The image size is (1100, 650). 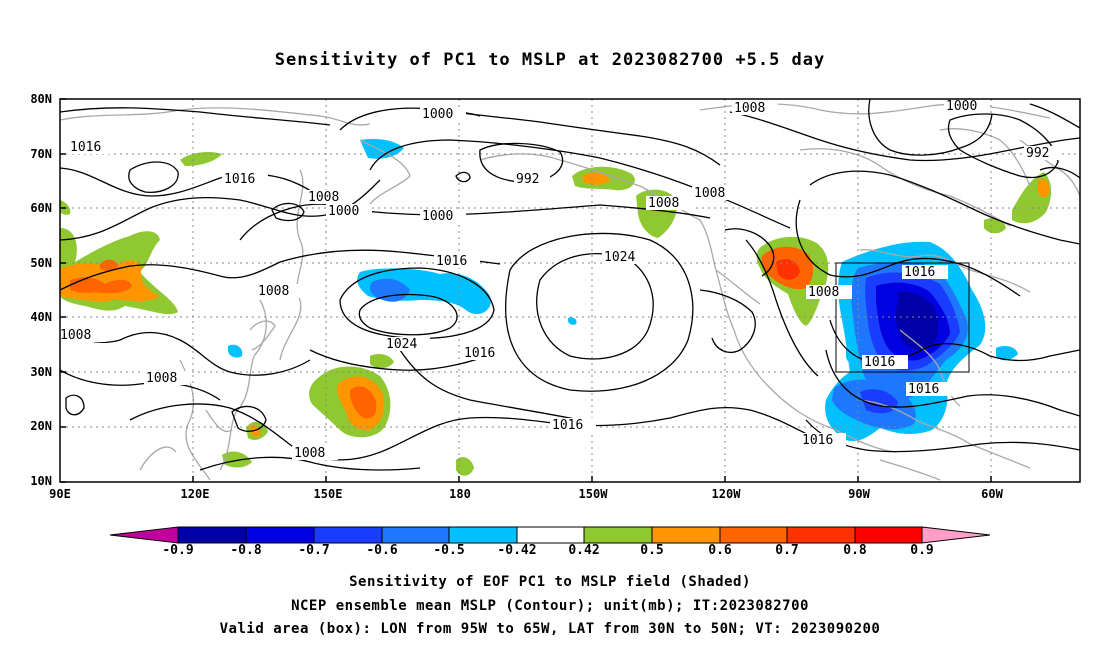 I want to click on colorbar-end-high, so click(x=956, y=535).